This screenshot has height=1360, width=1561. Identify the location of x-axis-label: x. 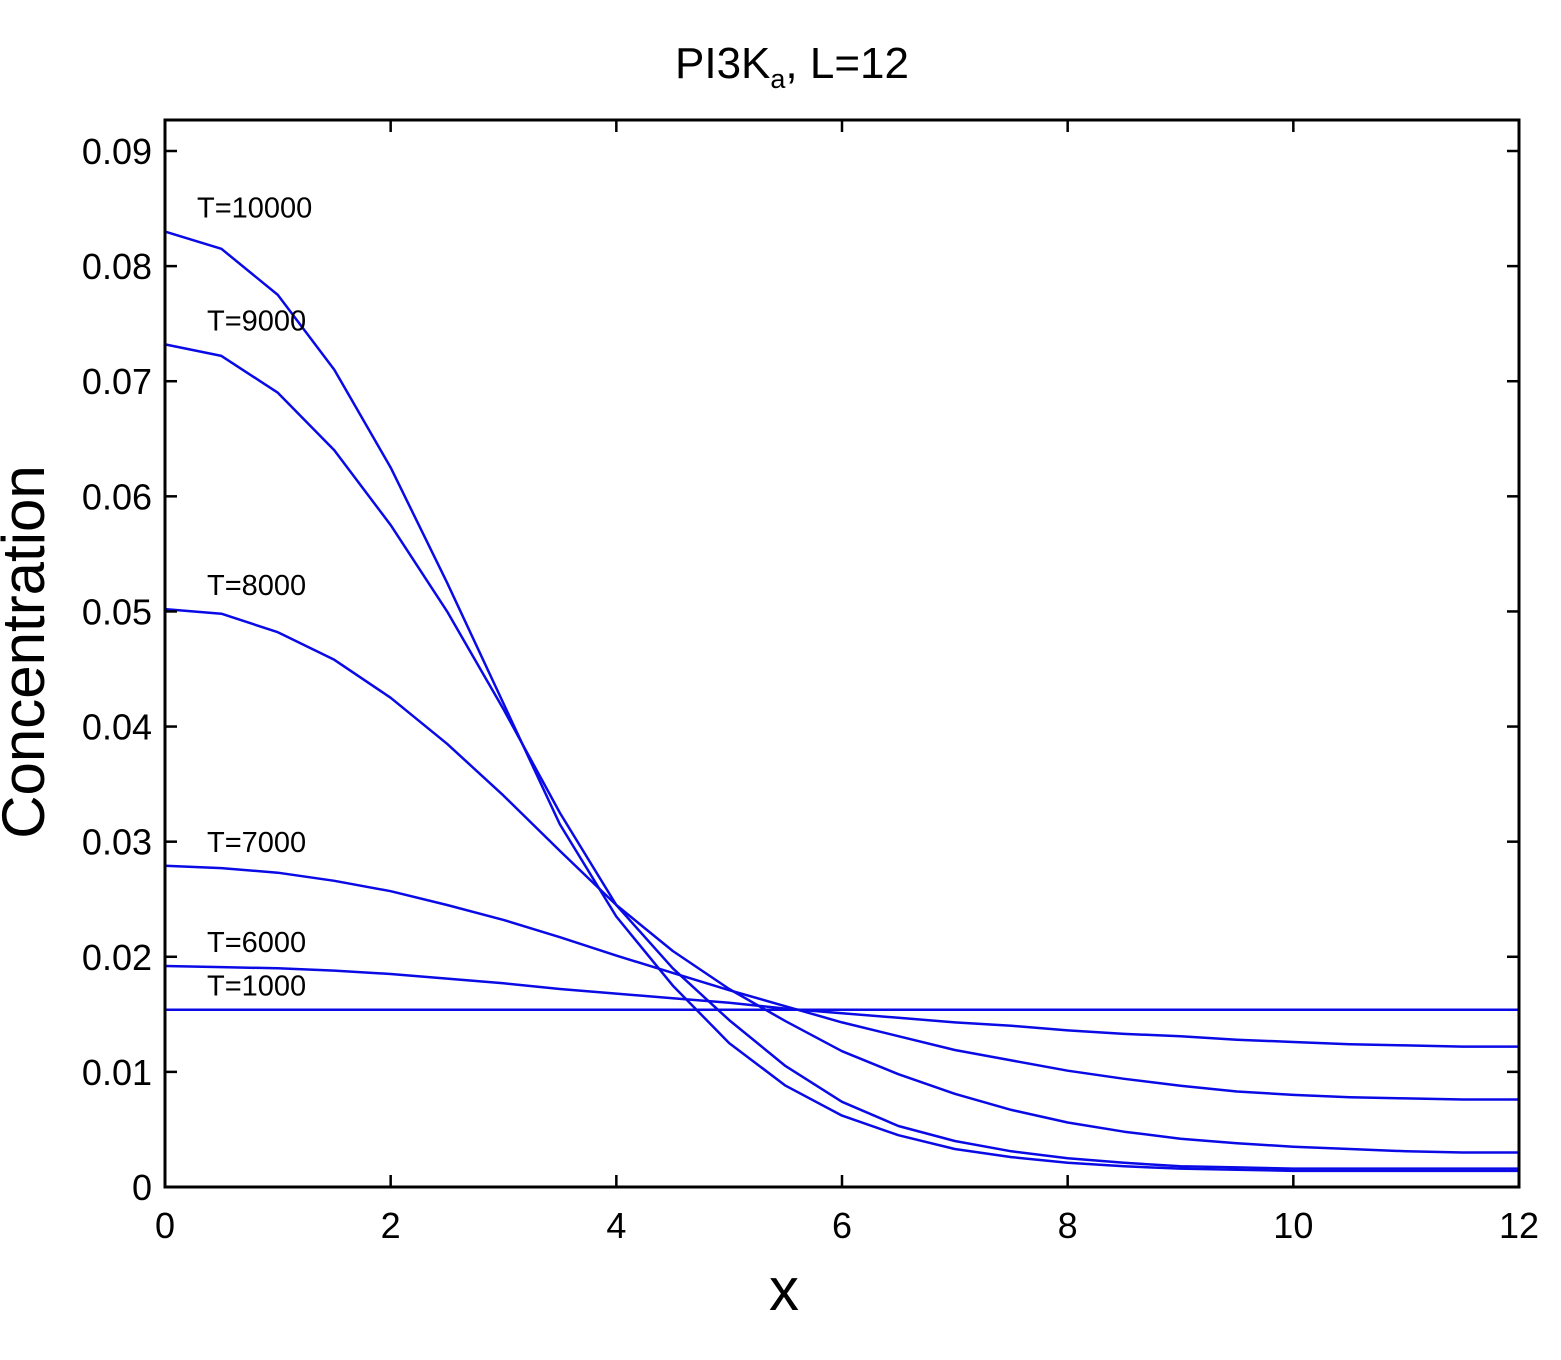
(784, 1289).